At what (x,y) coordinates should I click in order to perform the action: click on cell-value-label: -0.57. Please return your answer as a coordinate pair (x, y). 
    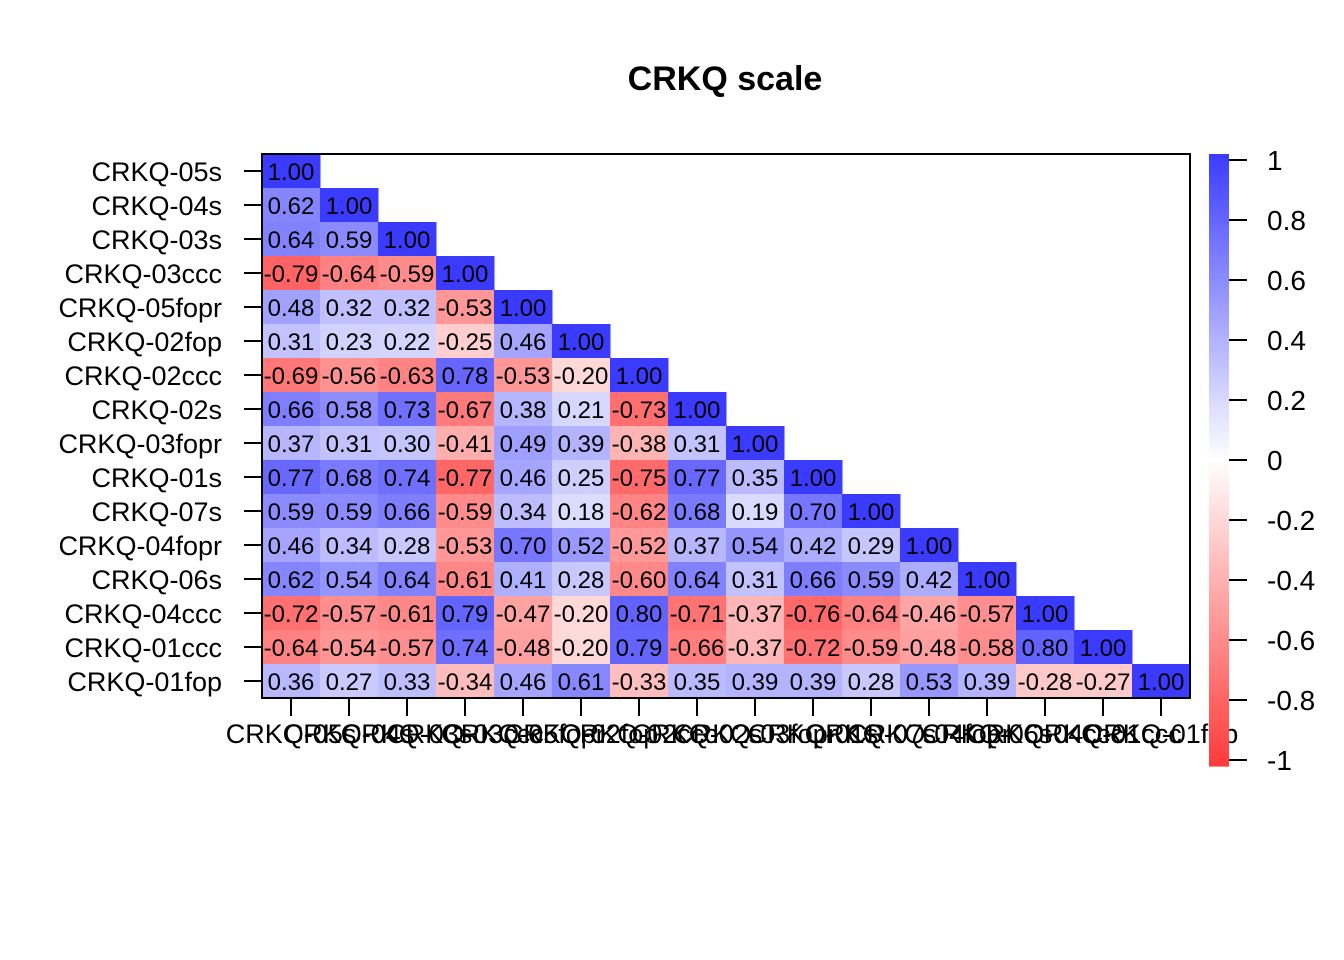
    Looking at the image, I should click on (349, 614).